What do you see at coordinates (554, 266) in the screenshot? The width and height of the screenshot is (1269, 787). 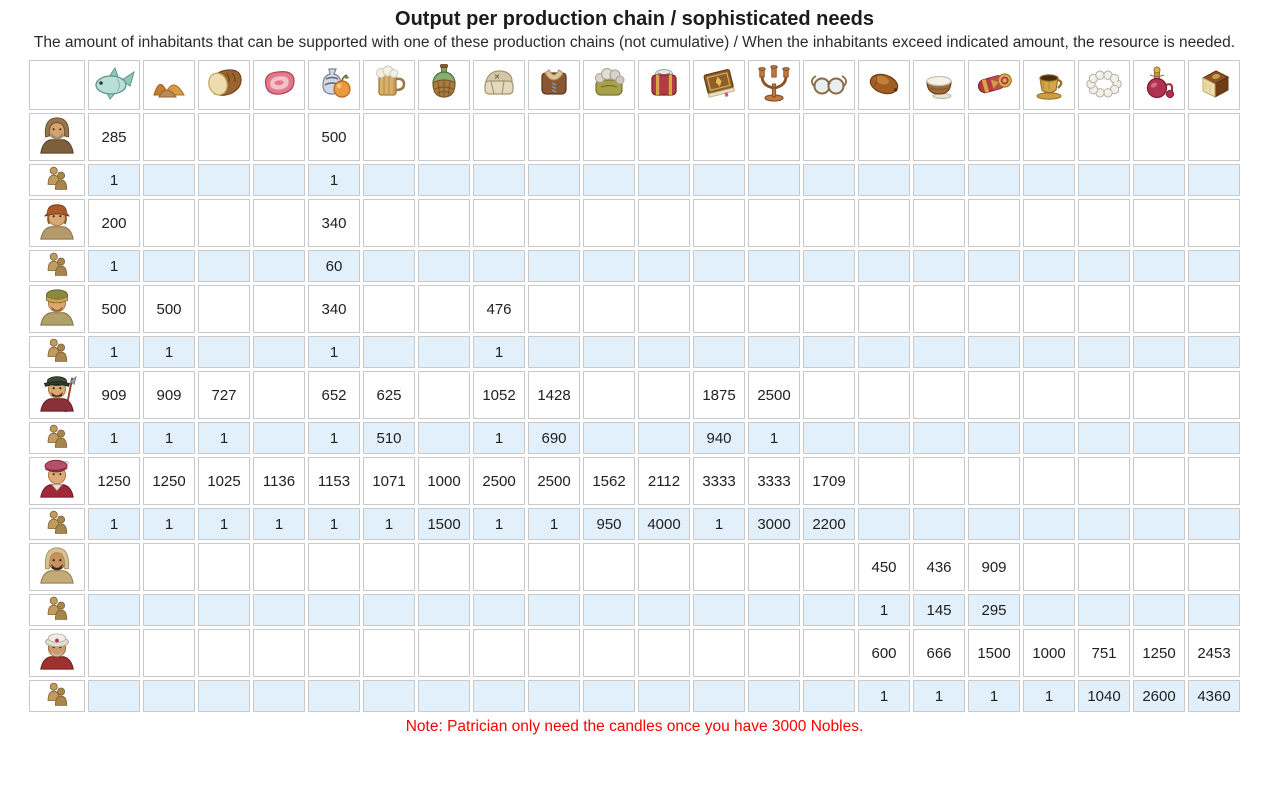 I see `threshold-peasant-leather_jerkins` at bounding box center [554, 266].